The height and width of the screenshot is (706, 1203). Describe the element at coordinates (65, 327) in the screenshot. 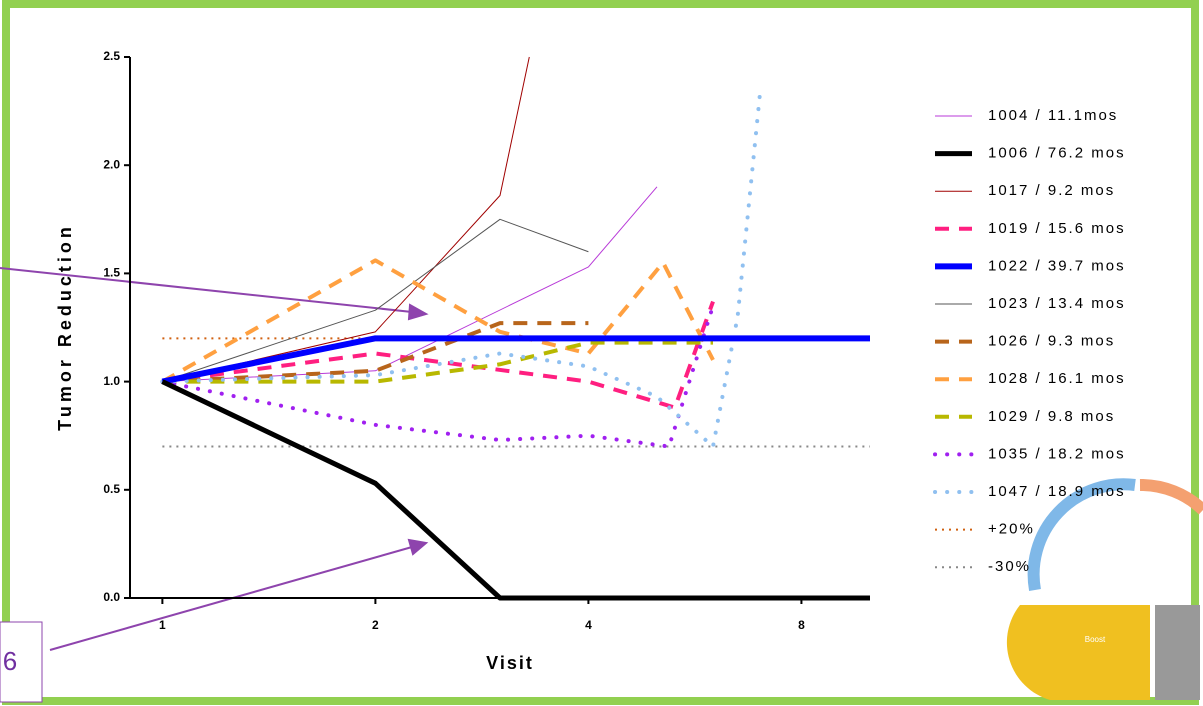

I see `y-axis-label: Tumor Reduction` at that location.